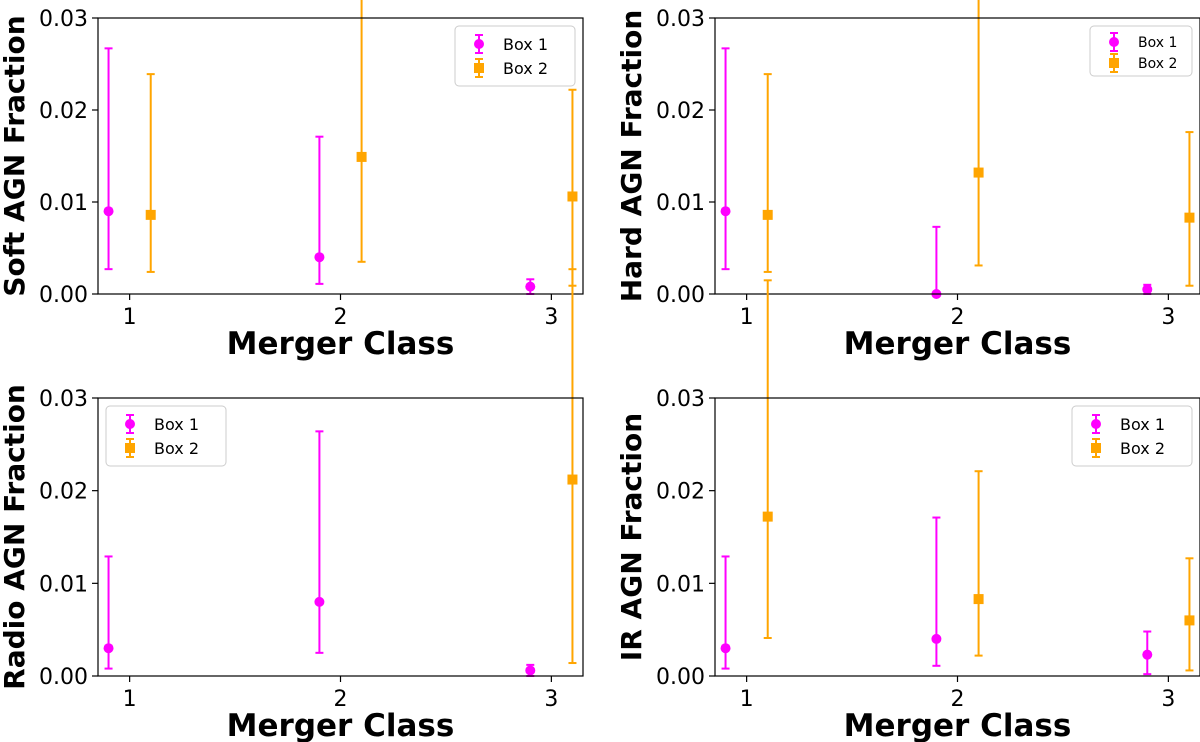 This screenshot has height=742, width=1200. Describe the element at coordinates (631, 156) in the screenshot. I see `y-axis-label: Hard AGN Fraction` at that location.